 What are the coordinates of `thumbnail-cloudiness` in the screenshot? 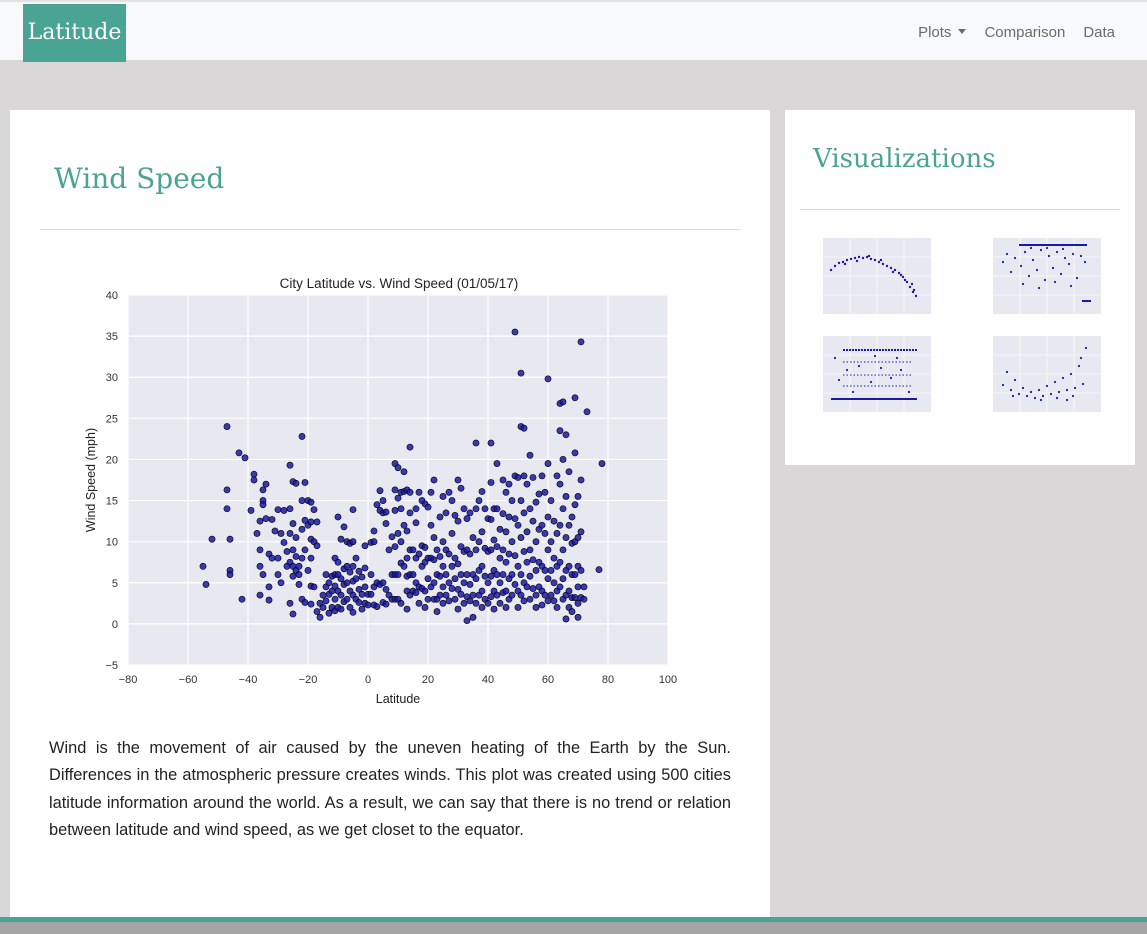 It's located at (874, 376).